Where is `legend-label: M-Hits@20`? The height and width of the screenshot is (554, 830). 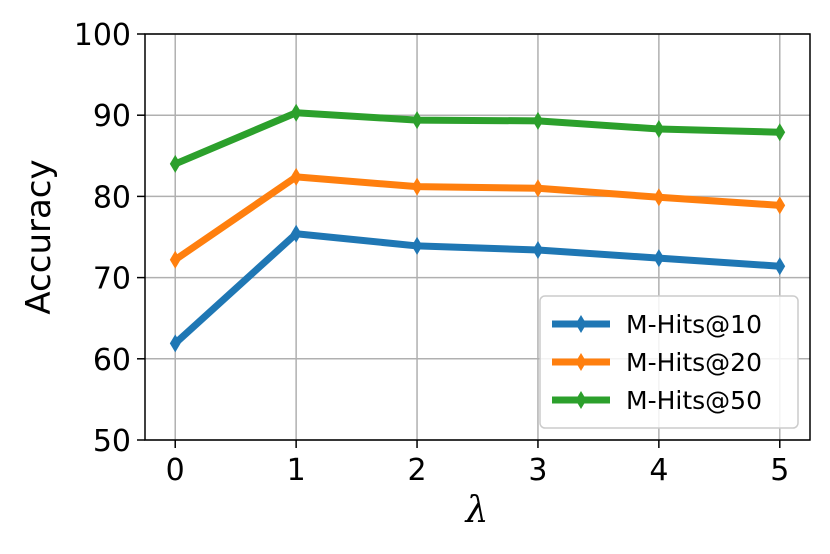
legend-label: M-Hits@20 is located at coordinates (694, 362).